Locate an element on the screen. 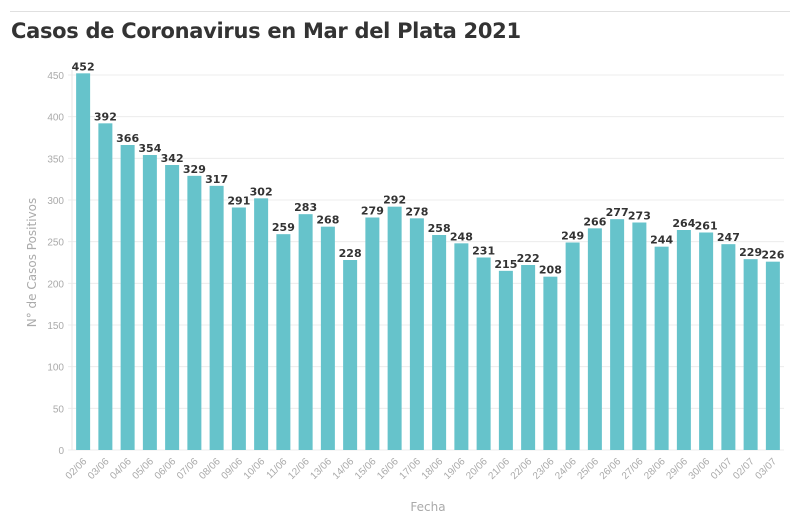 This screenshot has width=800, height=523. data-label: 222 is located at coordinates (528, 258).